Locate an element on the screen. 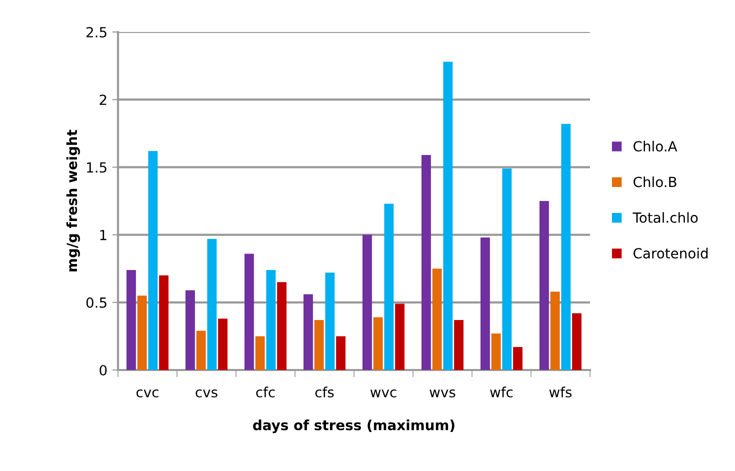 The image size is (735, 471). y-tick-label: 2.5 is located at coordinates (96, 32).